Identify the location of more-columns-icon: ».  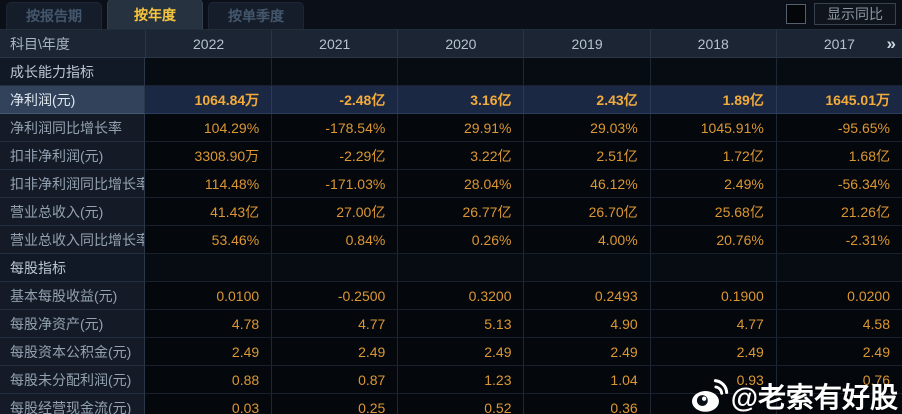
(891, 43).